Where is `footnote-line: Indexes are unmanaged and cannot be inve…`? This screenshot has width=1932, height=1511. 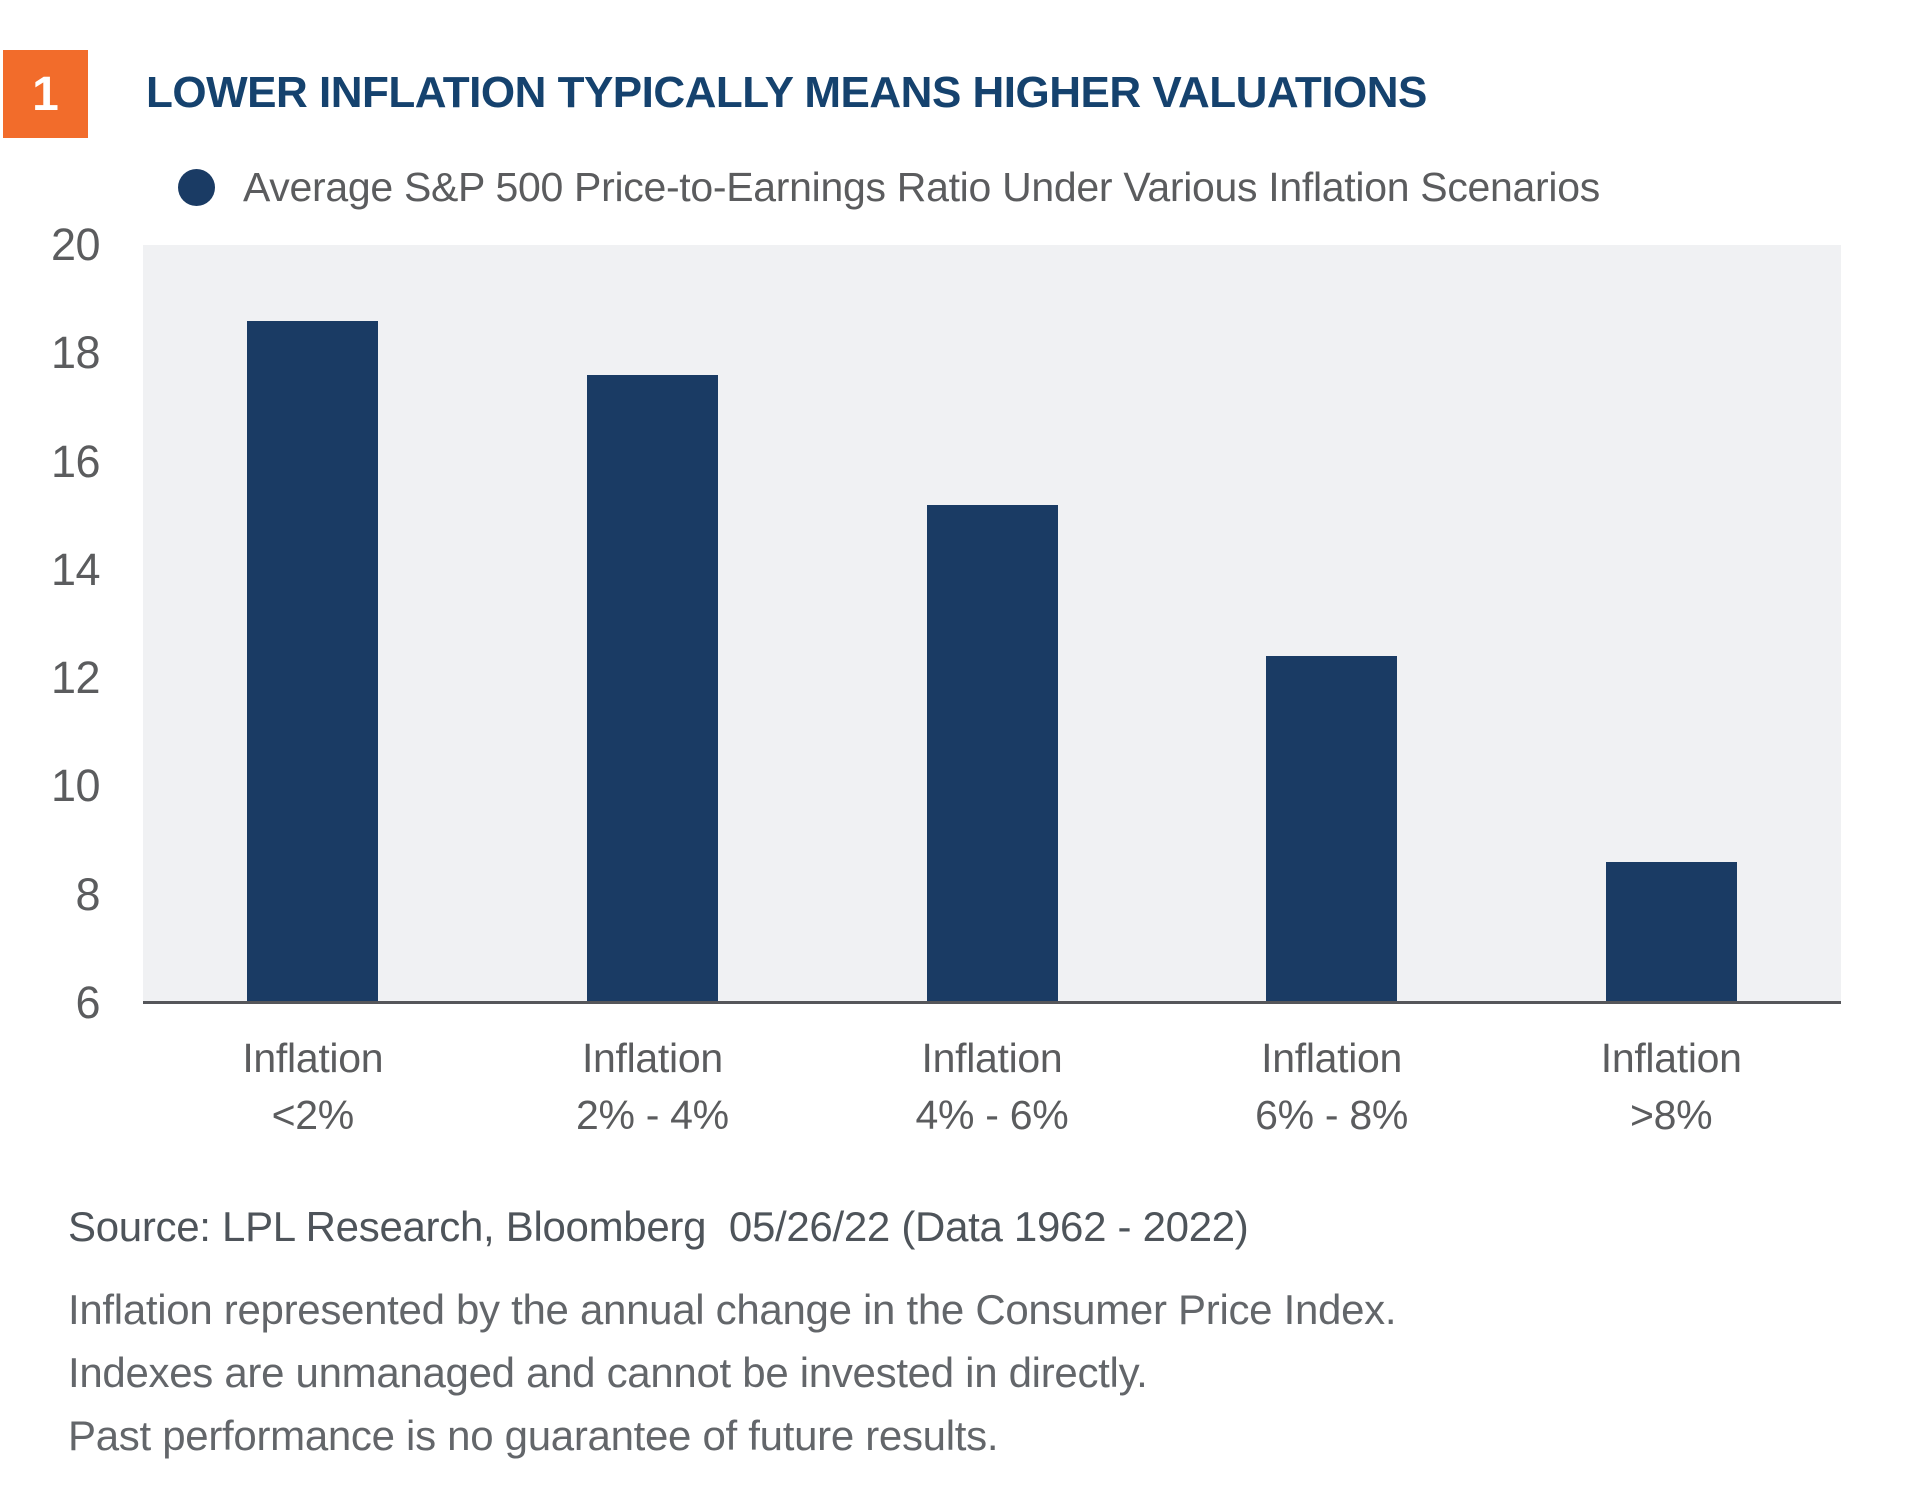
footnote-line: Indexes are unmanaged and cannot be inve… is located at coordinates (608, 1372).